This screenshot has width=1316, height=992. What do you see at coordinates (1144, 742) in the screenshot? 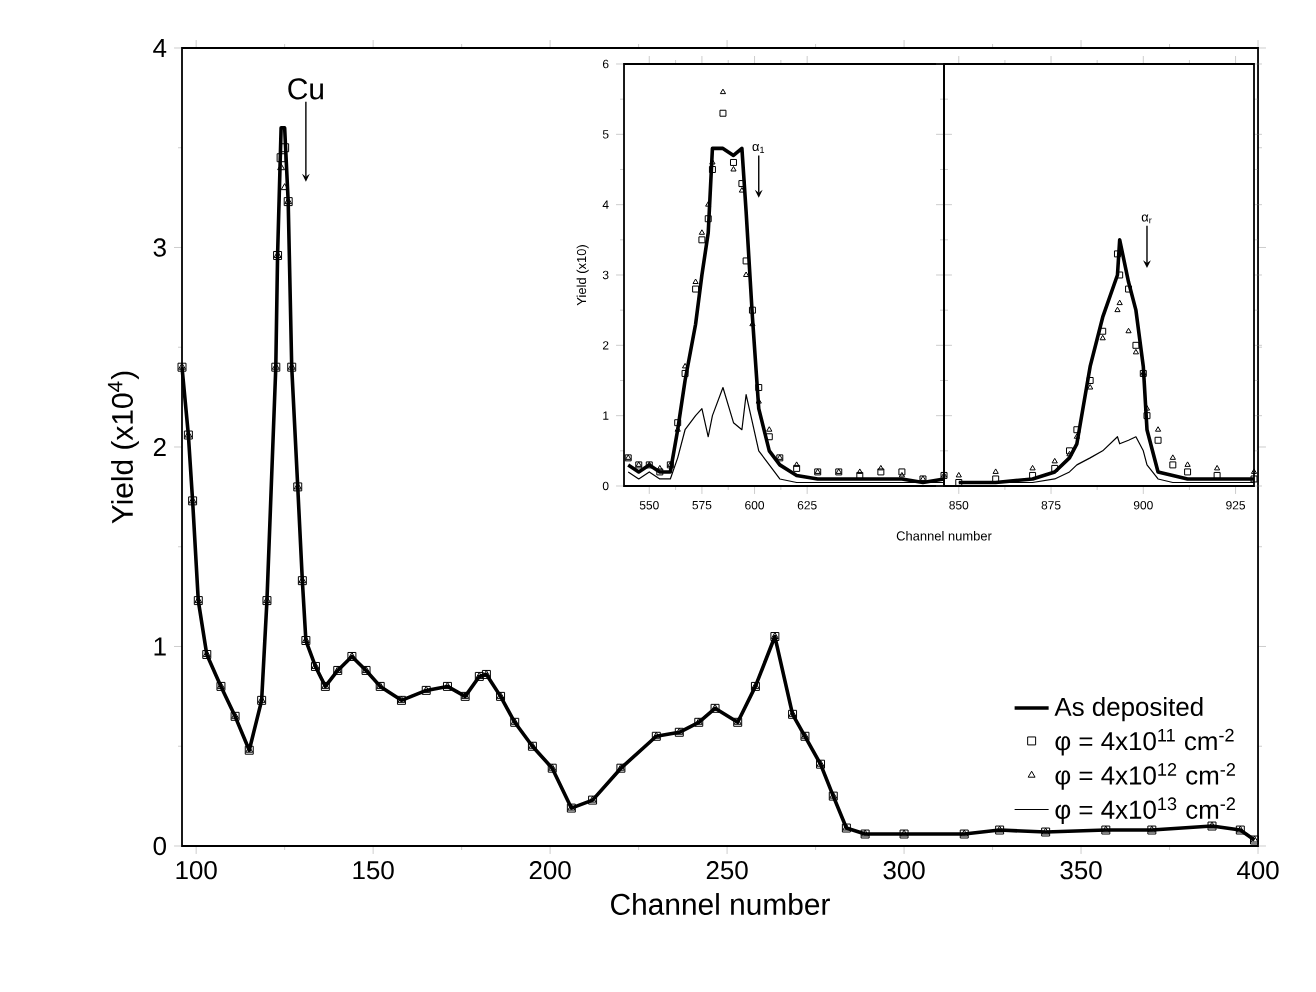
I see `legend-label: φ = 4x10$^{11}$ cm$^{-2}$` at bounding box center [1144, 742].